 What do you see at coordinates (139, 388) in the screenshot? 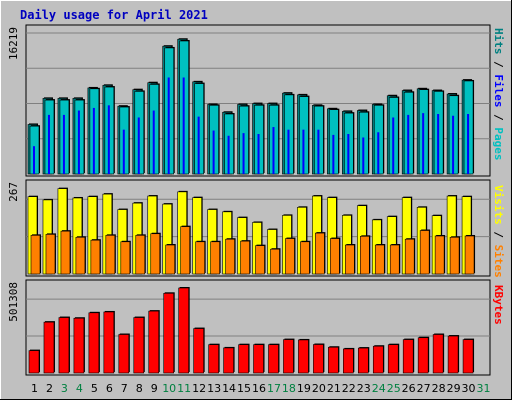
I see `day-label: 8` at bounding box center [139, 388].